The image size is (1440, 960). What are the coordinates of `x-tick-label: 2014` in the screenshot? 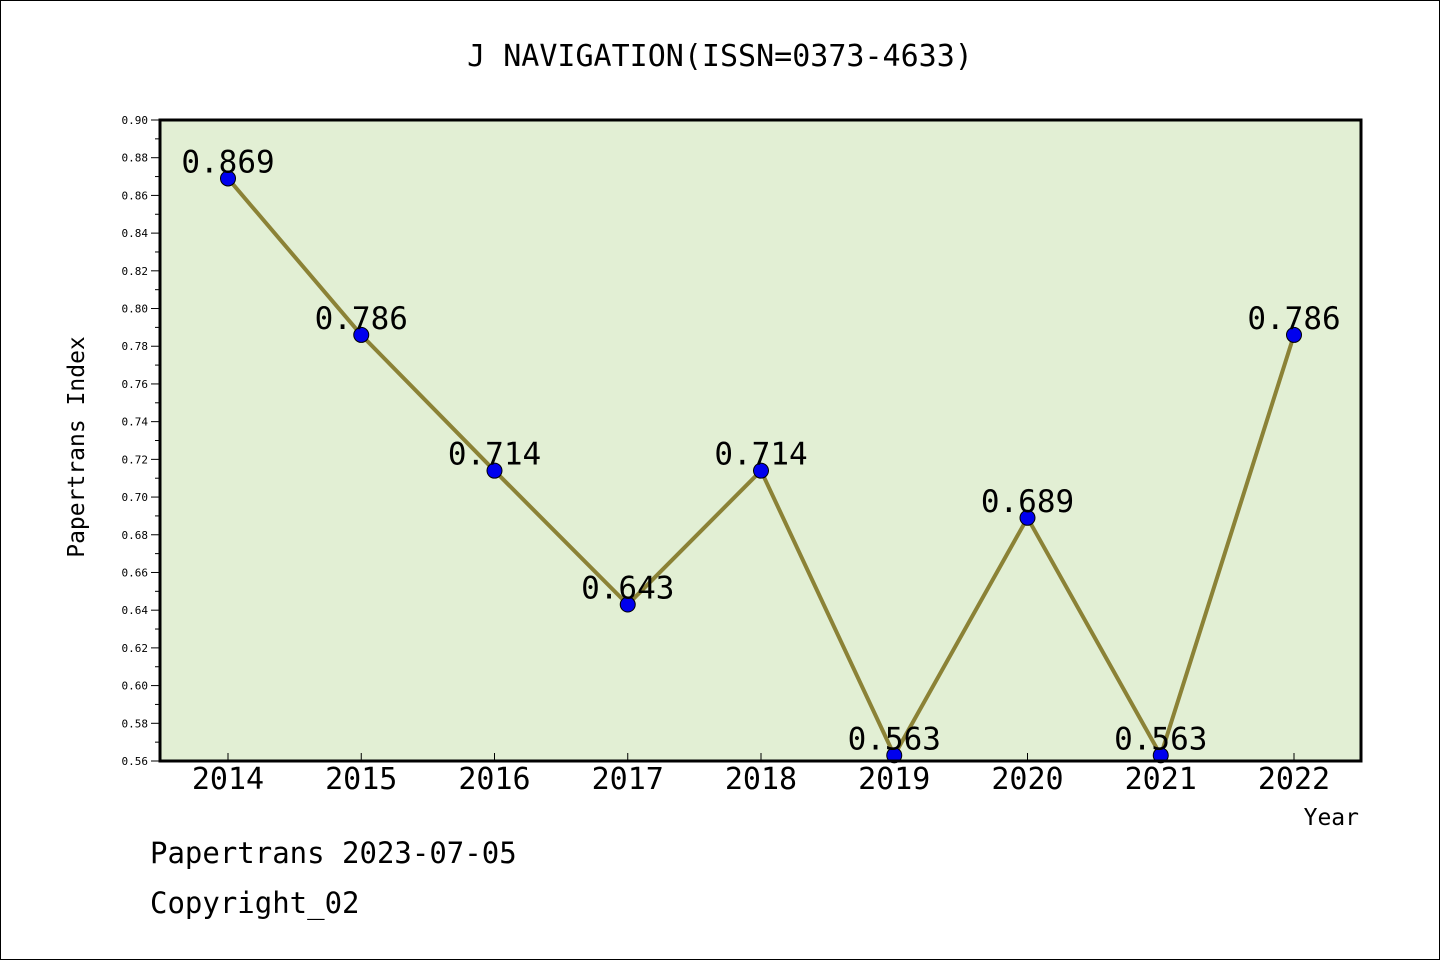 It's located at (228, 779).